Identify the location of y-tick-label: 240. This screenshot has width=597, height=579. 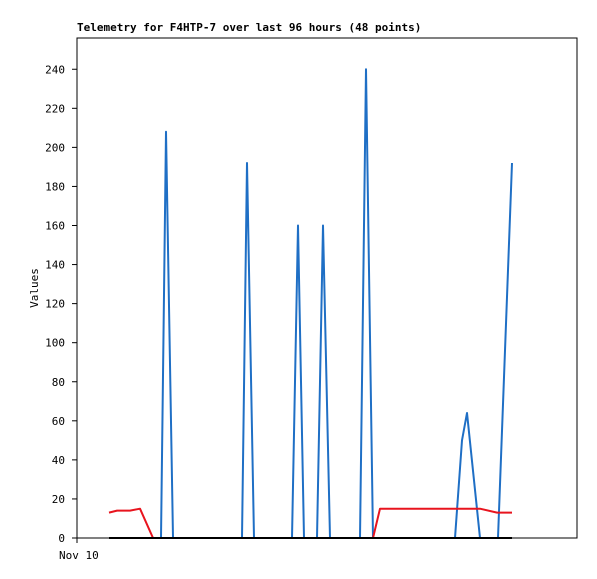
(55, 69).